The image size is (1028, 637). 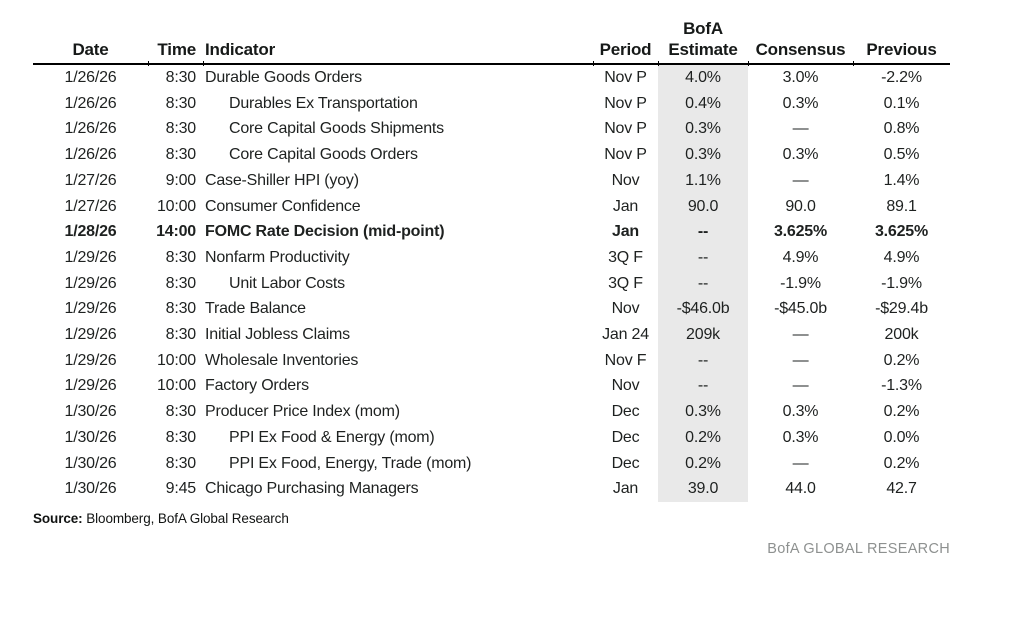 What do you see at coordinates (257, 386) in the screenshot?
I see `cell-indicator: Factory Orders` at bounding box center [257, 386].